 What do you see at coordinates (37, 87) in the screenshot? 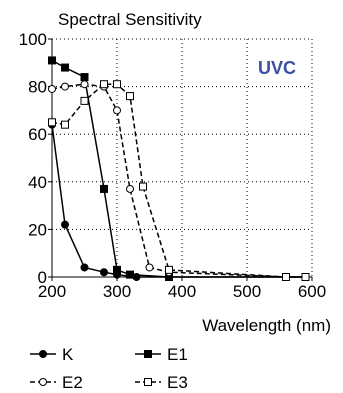
I see `y-tick-label: 80` at bounding box center [37, 87].